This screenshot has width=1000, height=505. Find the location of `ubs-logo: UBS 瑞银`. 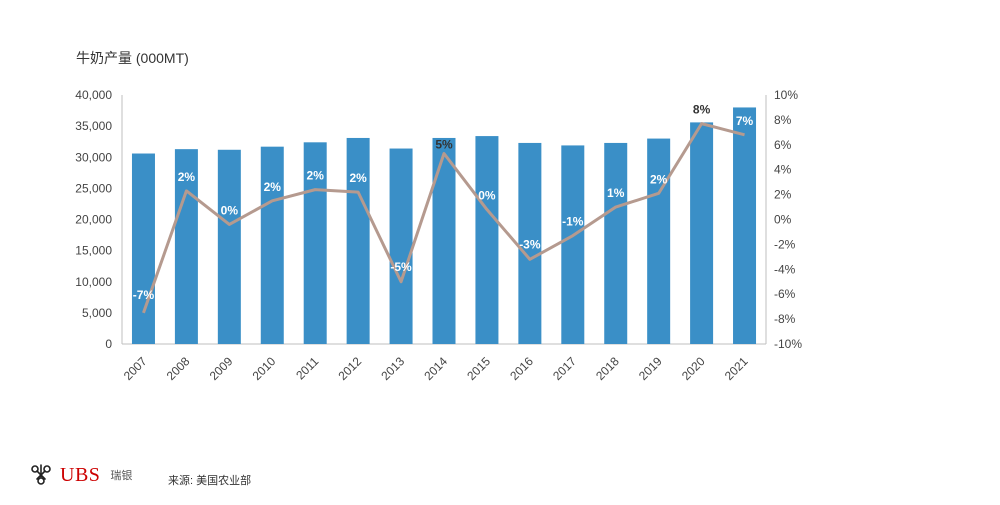

ubs-logo: UBS 瑞银 is located at coordinates (80, 475).